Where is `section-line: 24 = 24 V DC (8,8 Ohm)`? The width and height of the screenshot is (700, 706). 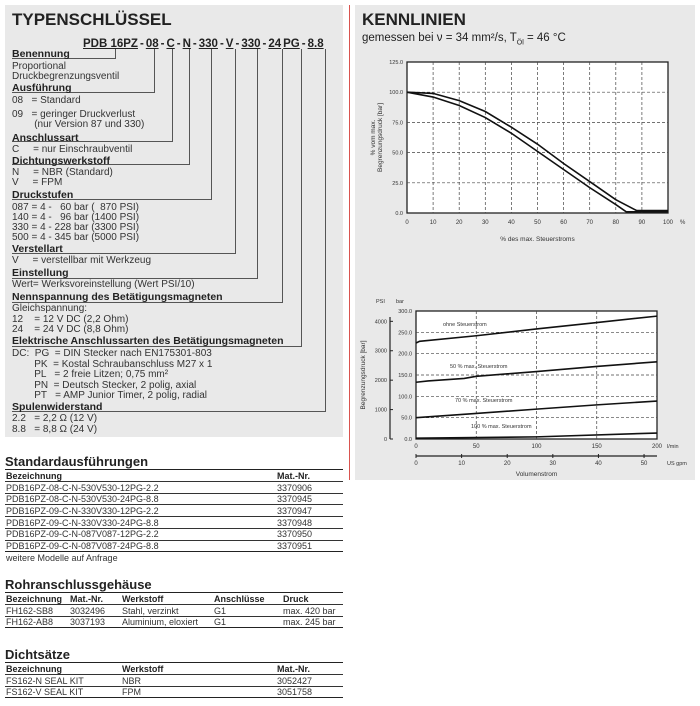 section-line: 24 = 24 V DC (8,8 Ohm) is located at coordinates (70, 329).